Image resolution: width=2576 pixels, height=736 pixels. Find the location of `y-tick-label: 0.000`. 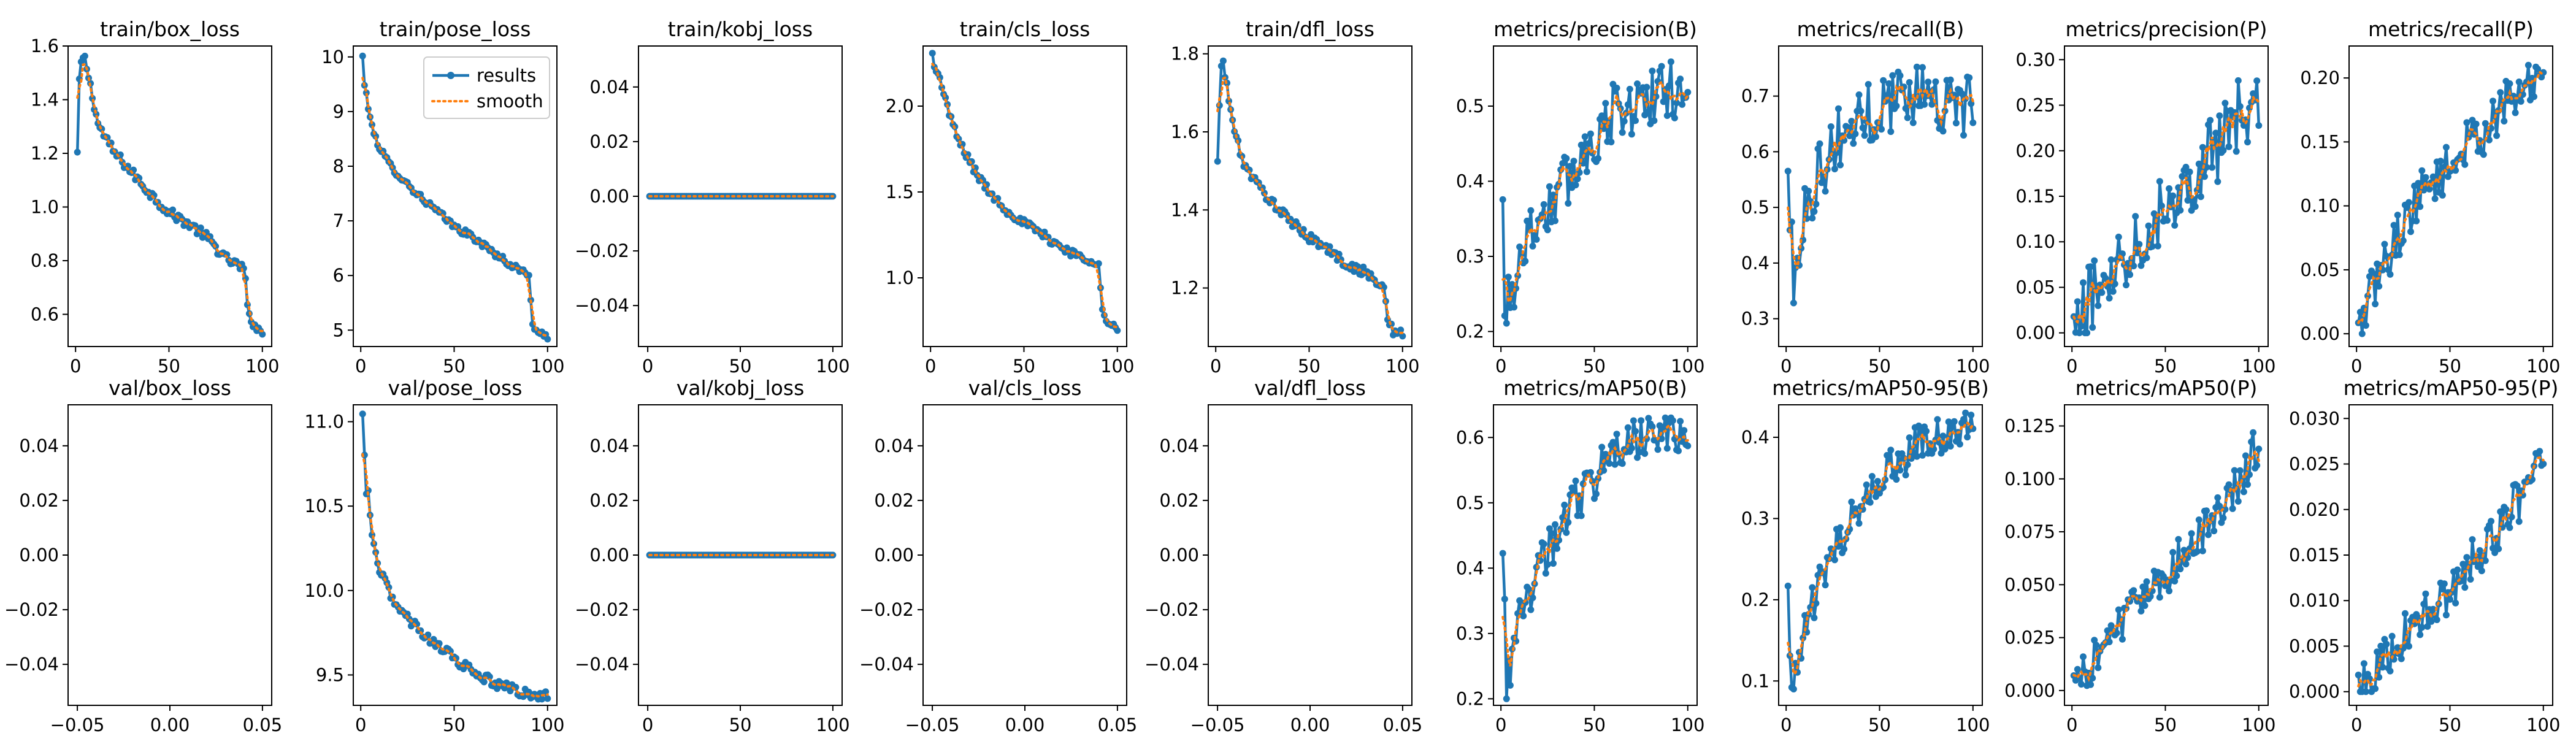

y-tick-label: 0.000 is located at coordinates (2029, 690).